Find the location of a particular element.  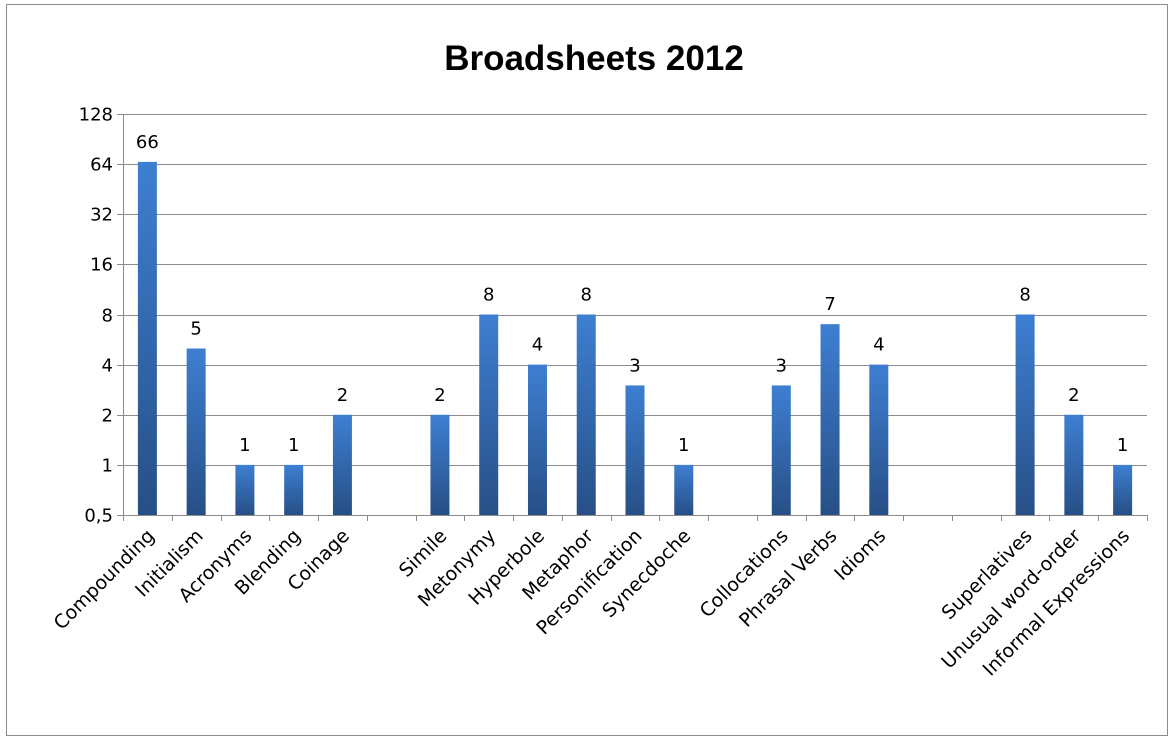

y-axis-ticks: 0,5 1 2 4 8 16 32 64 128 is located at coordinates (96, 316).